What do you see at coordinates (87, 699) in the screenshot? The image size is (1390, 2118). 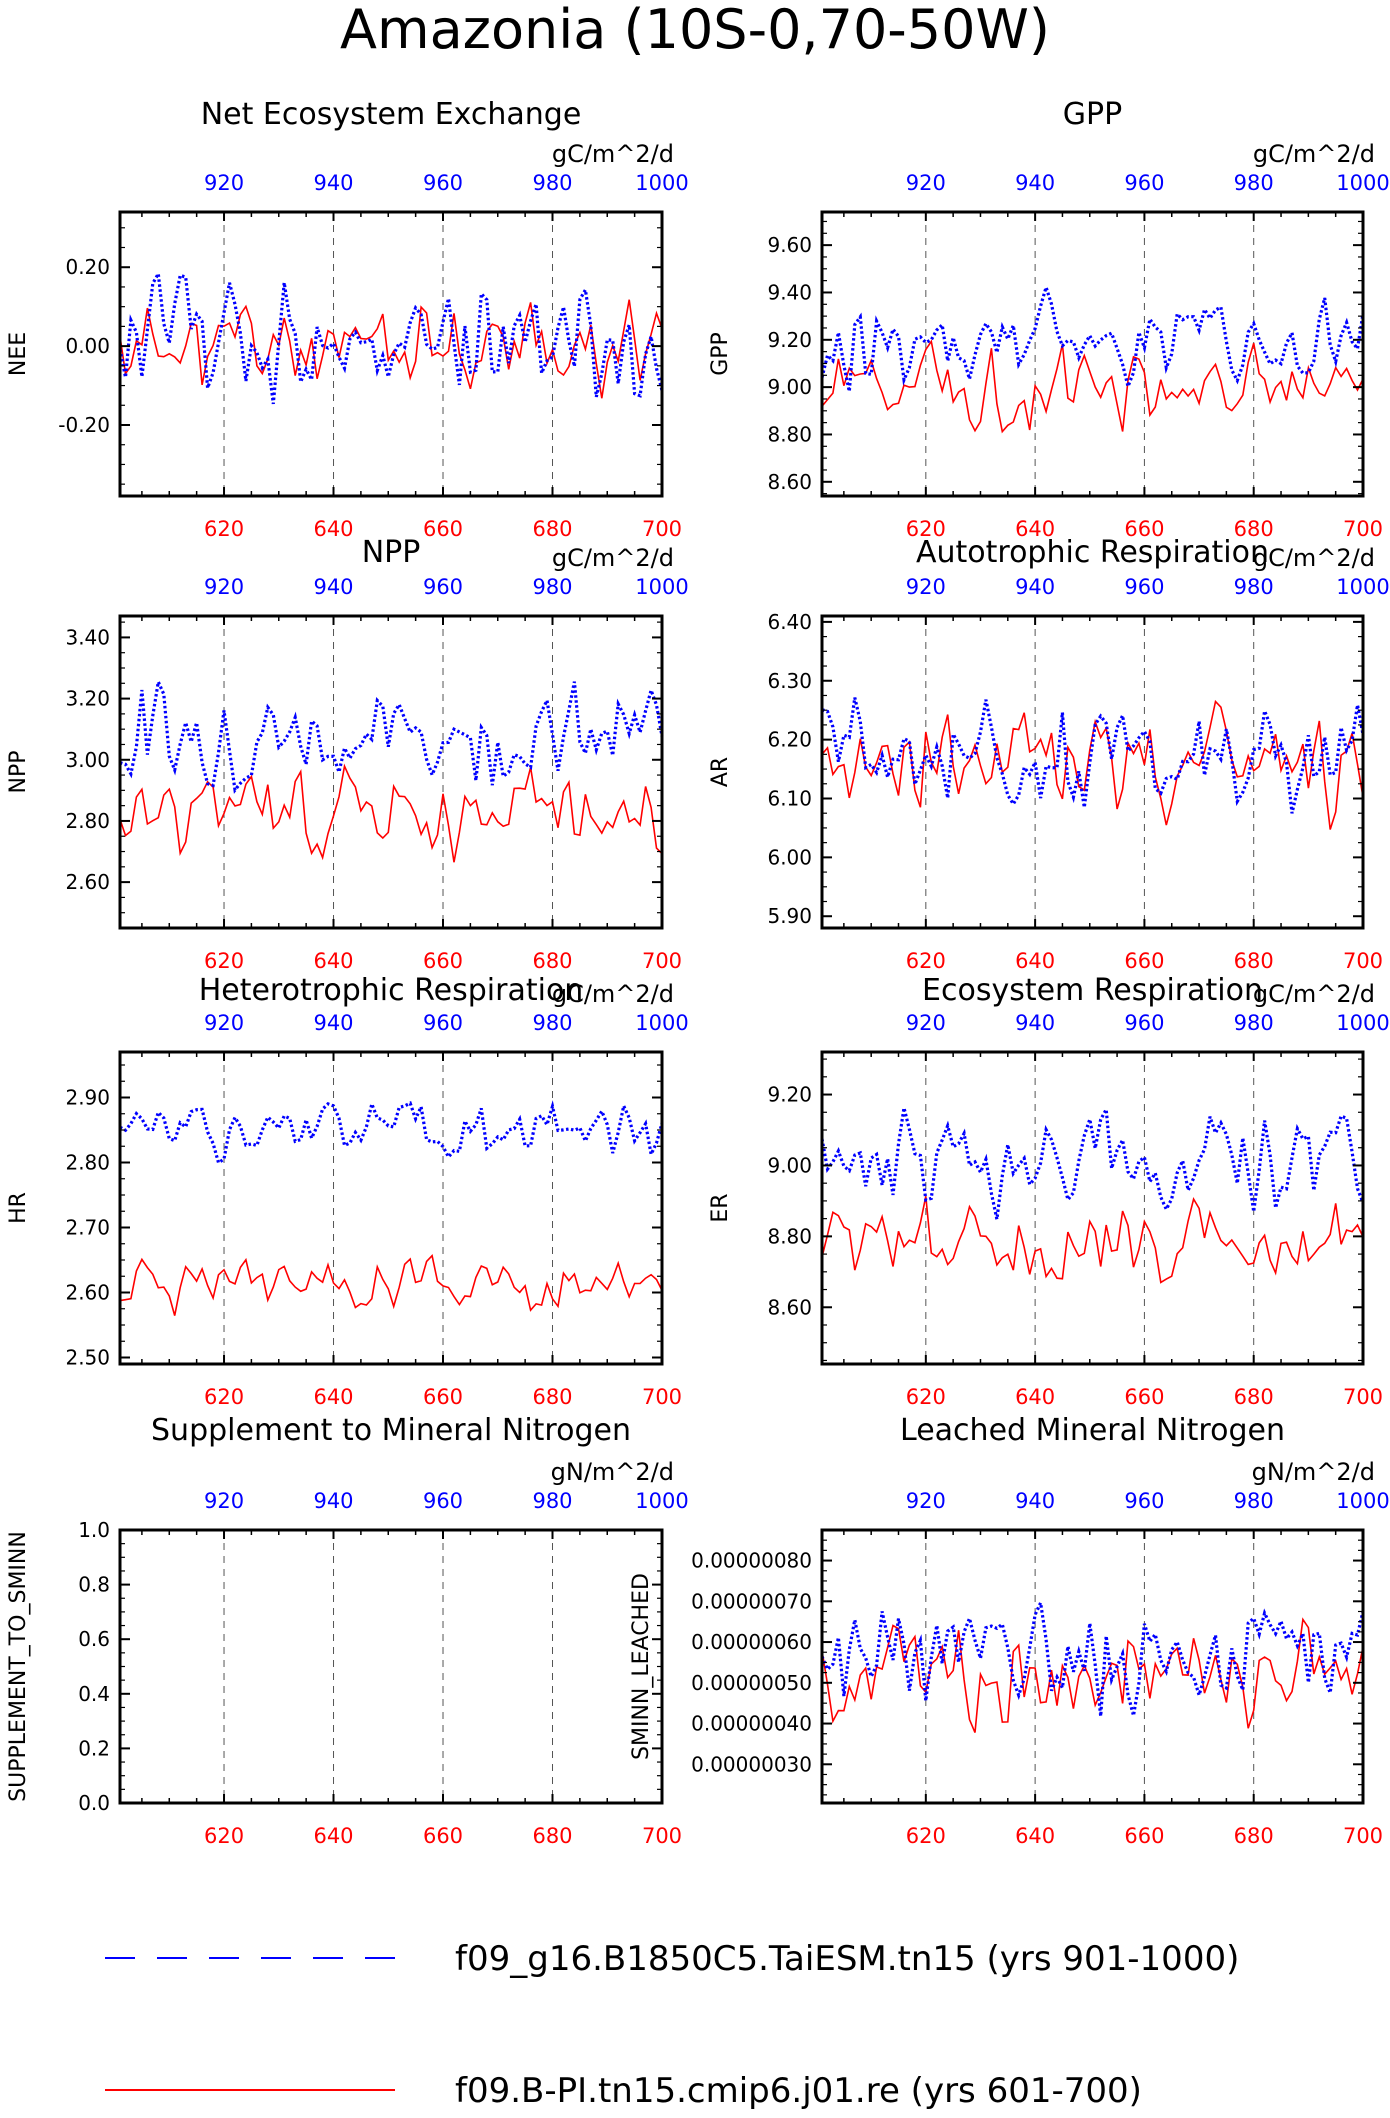 I see `y-tick-label: 3.20` at bounding box center [87, 699].